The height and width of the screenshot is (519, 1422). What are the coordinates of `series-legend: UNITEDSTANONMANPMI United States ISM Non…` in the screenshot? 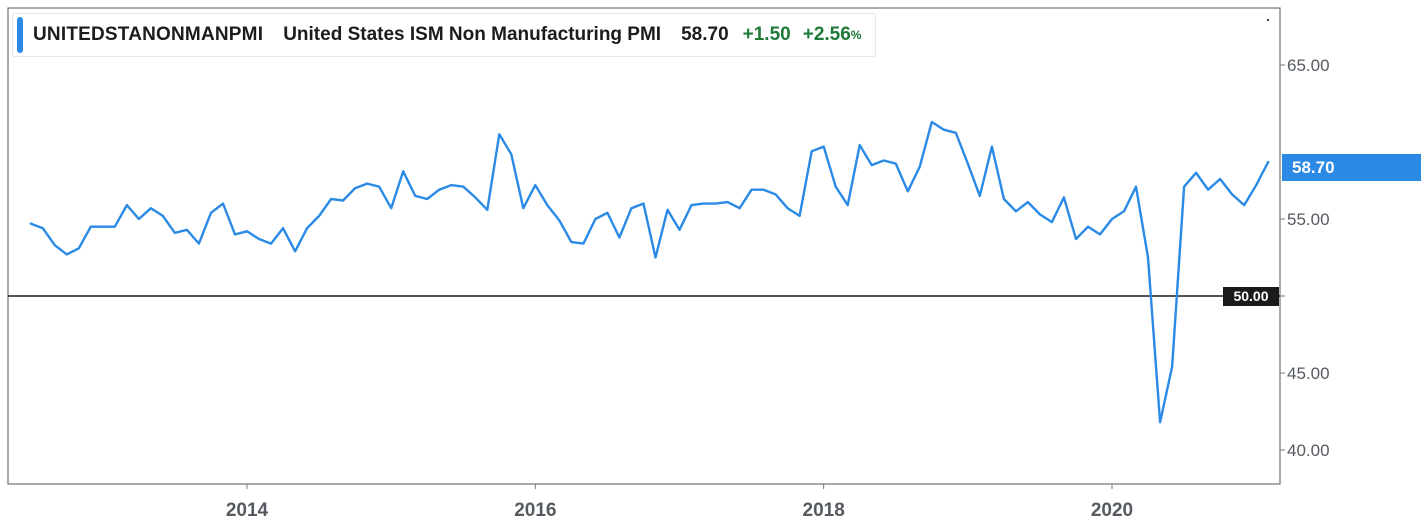 It's located at (444, 35).